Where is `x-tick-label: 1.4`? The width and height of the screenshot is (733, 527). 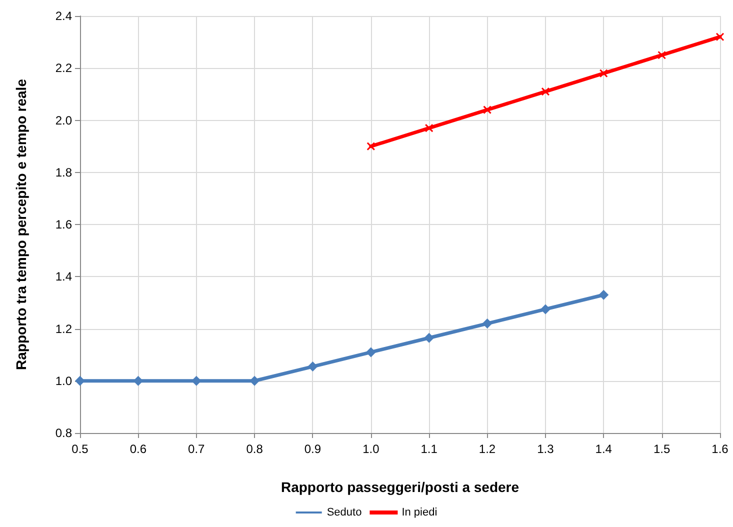 x-tick-label: 1.4 is located at coordinates (603, 449).